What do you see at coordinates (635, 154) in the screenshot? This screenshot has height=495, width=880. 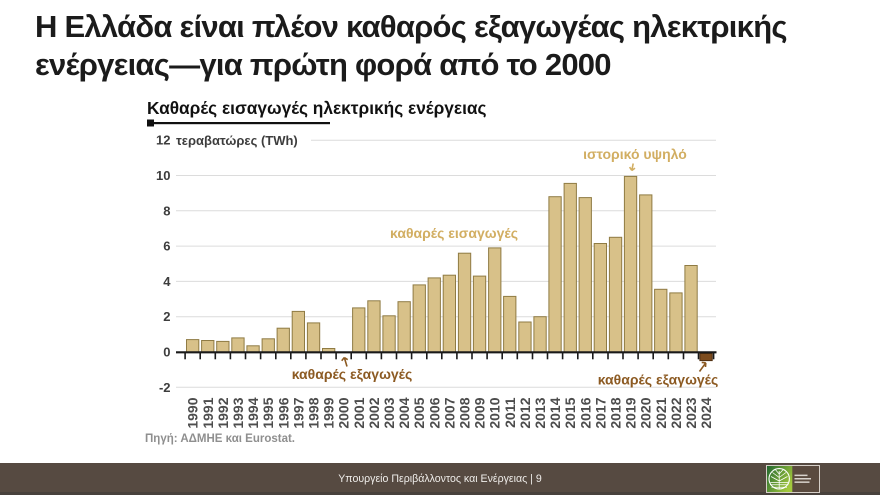 I see `svg-text: ιστορικό υψηλό` at bounding box center [635, 154].